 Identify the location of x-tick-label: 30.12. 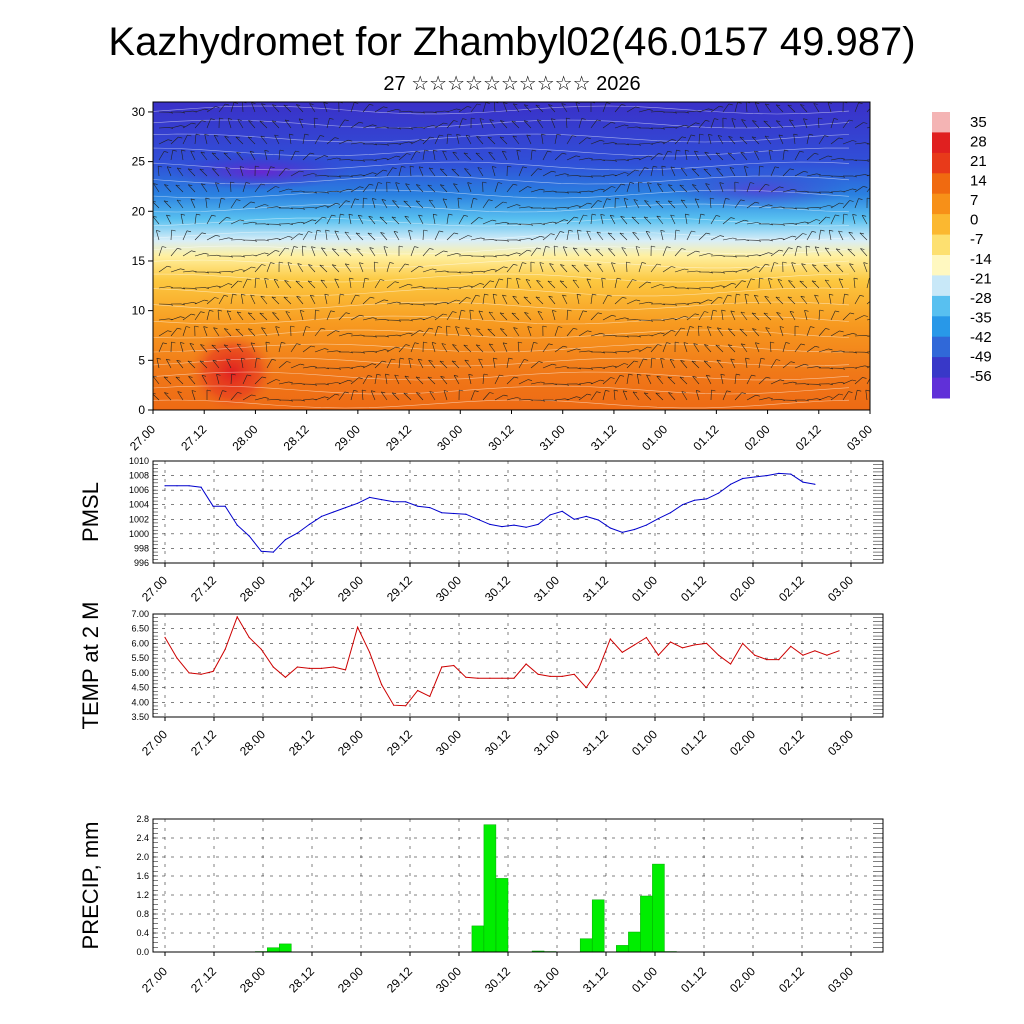
(497, 742).